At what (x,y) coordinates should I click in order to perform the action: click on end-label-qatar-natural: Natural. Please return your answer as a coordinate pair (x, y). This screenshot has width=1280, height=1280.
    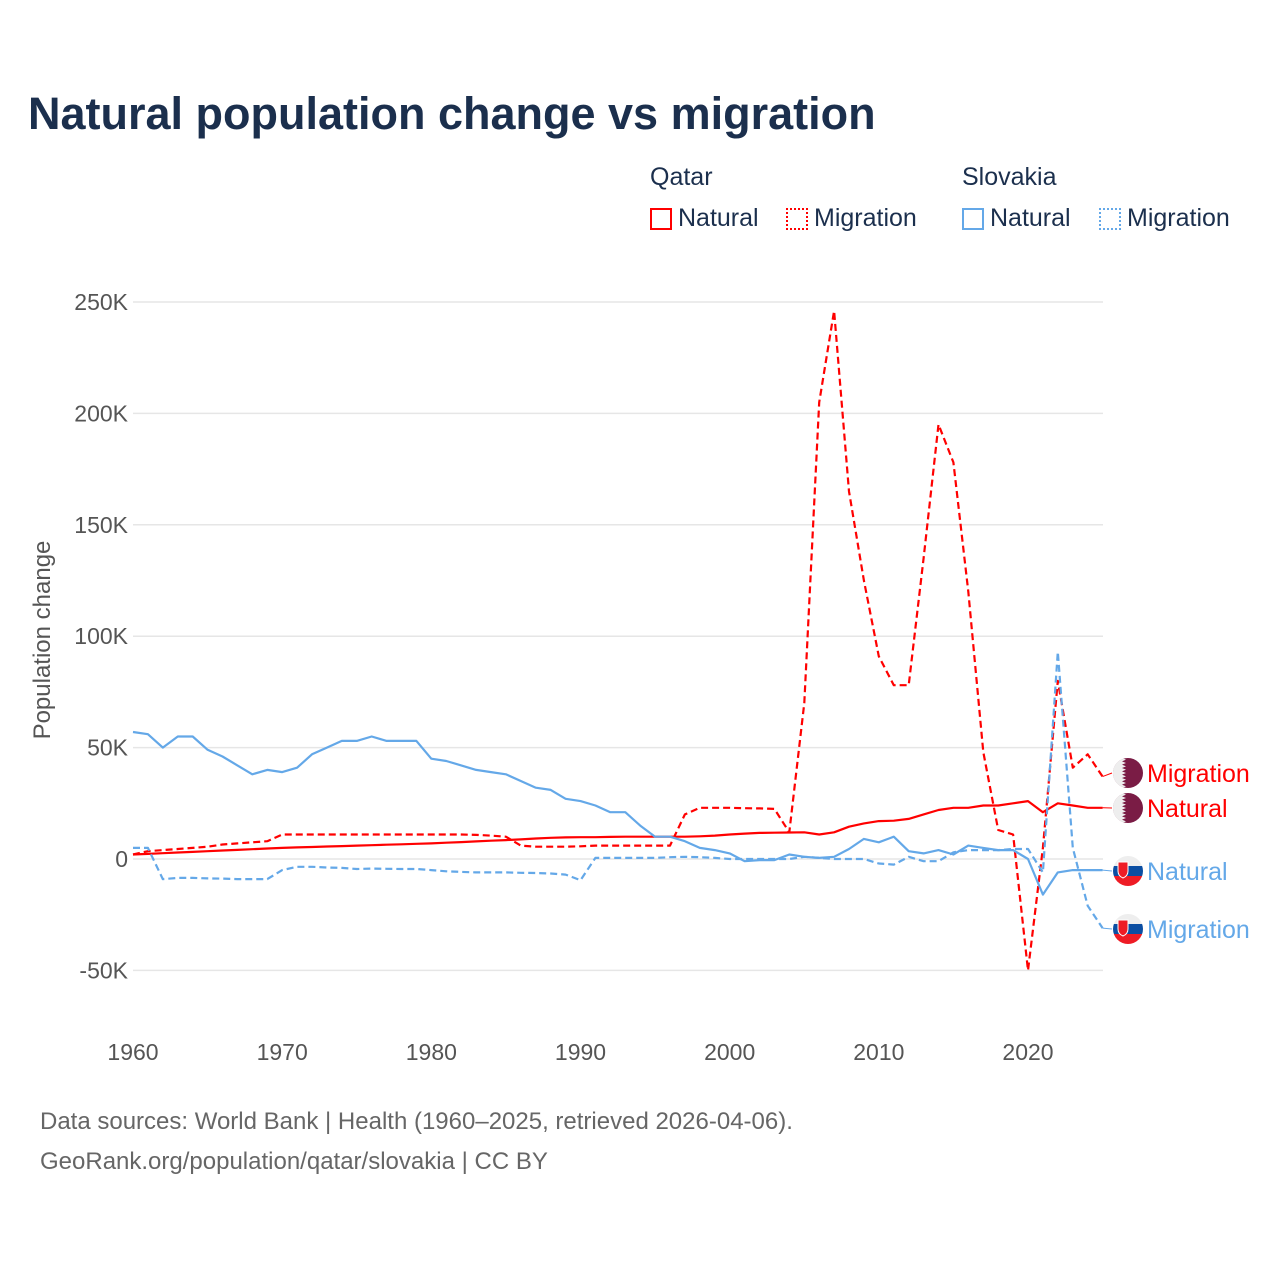
    Looking at the image, I should click on (1187, 809).